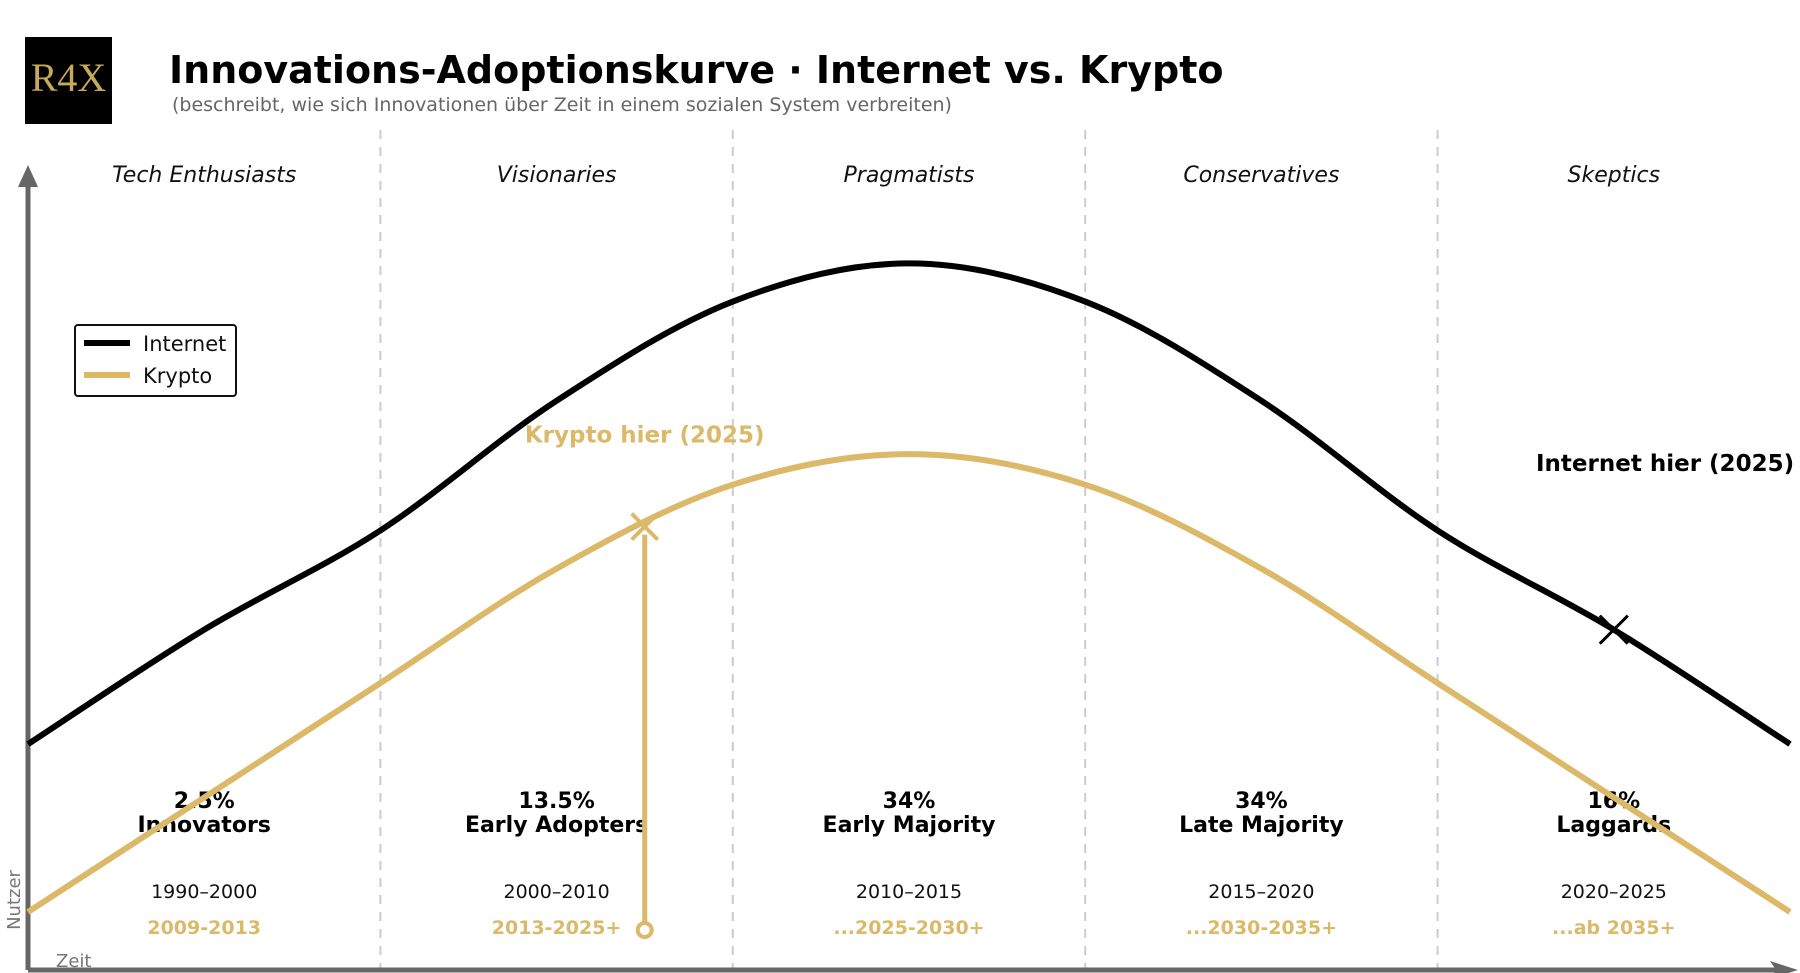 This screenshot has width=1800, height=973. I want to click on krypto-annotation: Krypto hier (2025), so click(645, 436).